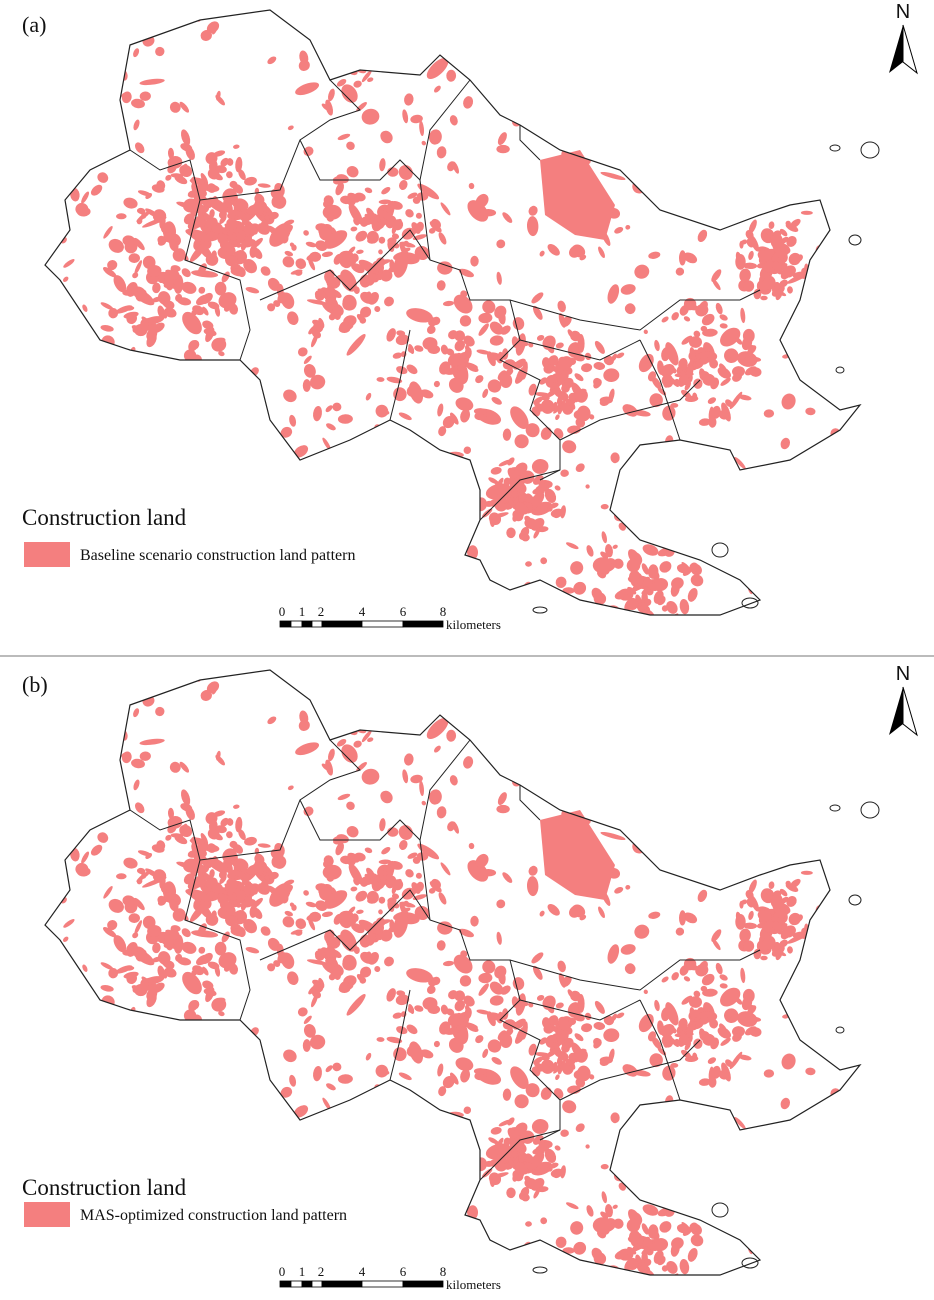 This screenshot has width=934, height=1300. What do you see at coordinates (34, 24) in the screenshot?
I see `panel-label: (a)` at bounding box center [34, 24].